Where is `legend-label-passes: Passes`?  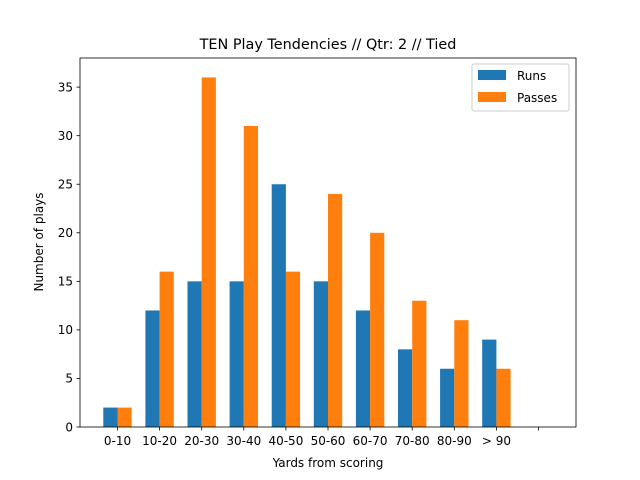
legend-label-passes: Passes is located at coordinates (537, 98).